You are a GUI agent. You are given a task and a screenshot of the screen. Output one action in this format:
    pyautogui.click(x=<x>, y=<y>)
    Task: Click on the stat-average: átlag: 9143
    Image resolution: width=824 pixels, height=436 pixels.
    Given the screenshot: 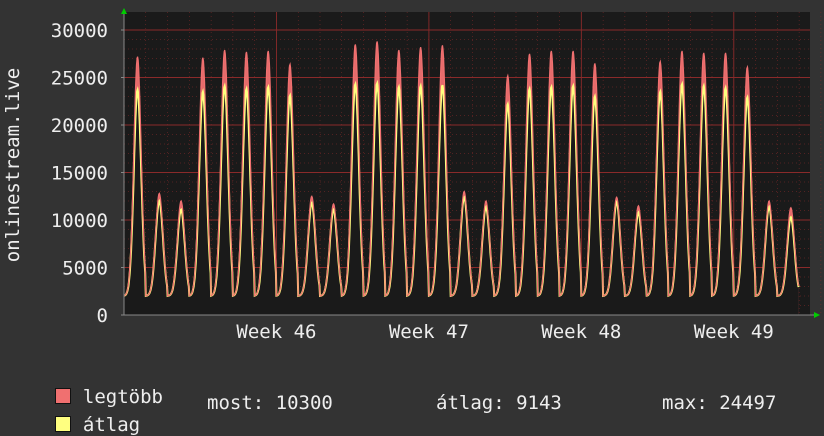 What is the action you would take?
    pyautogui.click(x=499, y=403)
    